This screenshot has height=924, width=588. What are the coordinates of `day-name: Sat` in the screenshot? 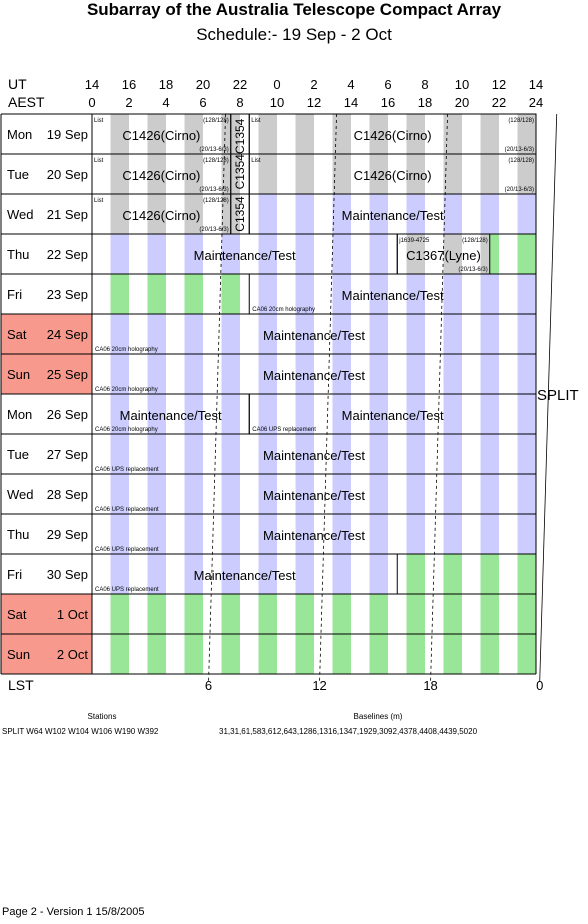 It's located at (17, 334).